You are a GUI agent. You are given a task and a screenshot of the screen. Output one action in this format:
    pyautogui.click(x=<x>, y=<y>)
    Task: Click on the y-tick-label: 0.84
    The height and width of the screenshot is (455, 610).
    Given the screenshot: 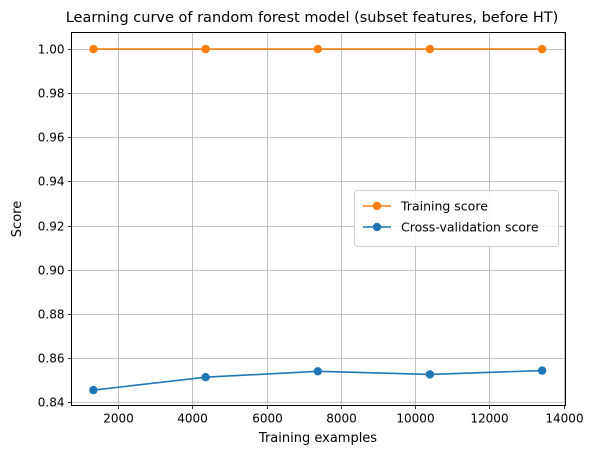 What is the action you would take?
    pyautogui.click(x=51, y=403)
    